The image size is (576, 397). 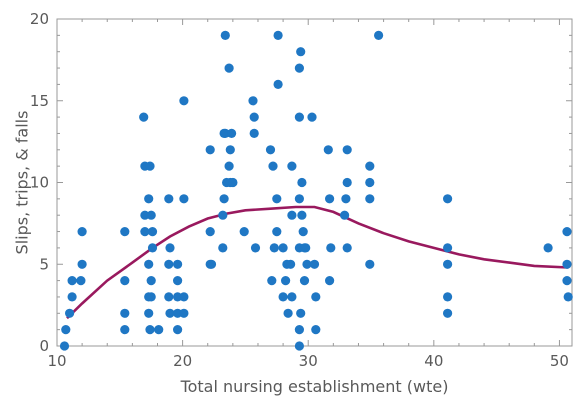 I want to click on y-tick-label: 0, so click(x=44, y=346).